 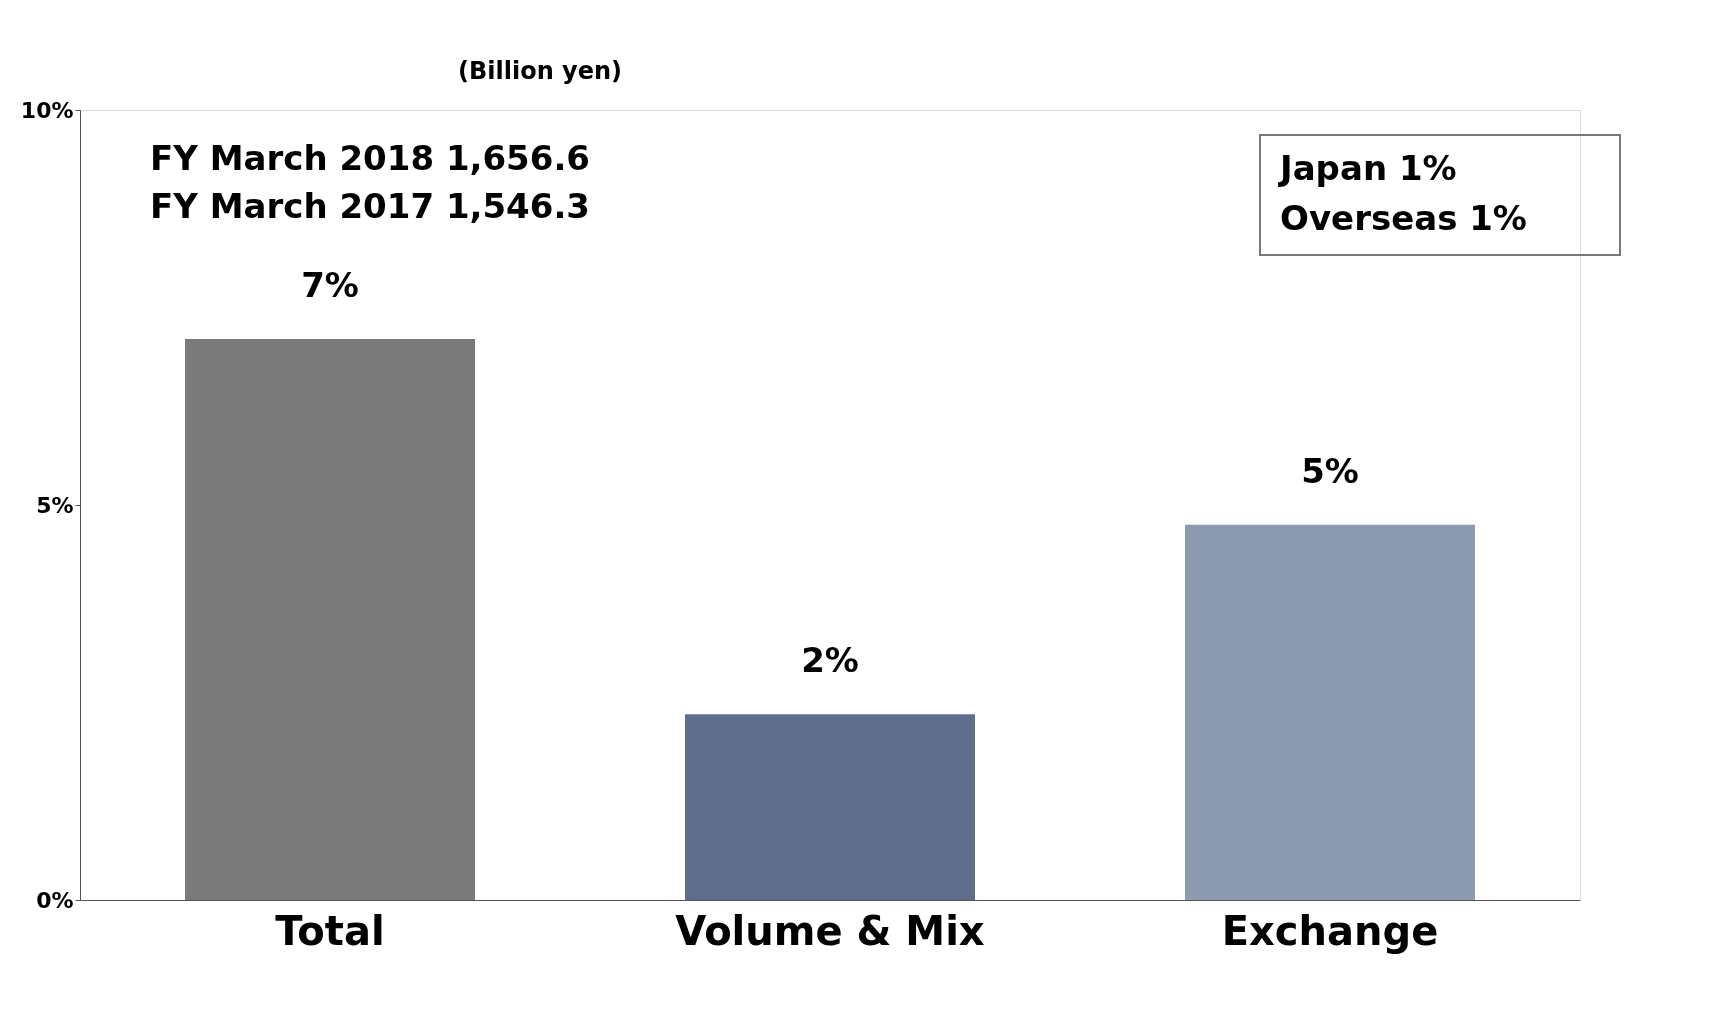 What do you see at coordinates (1403, 218) in the screenshot?
I see `annotation: Overseas 1%` at bounding box center [1403, 218].